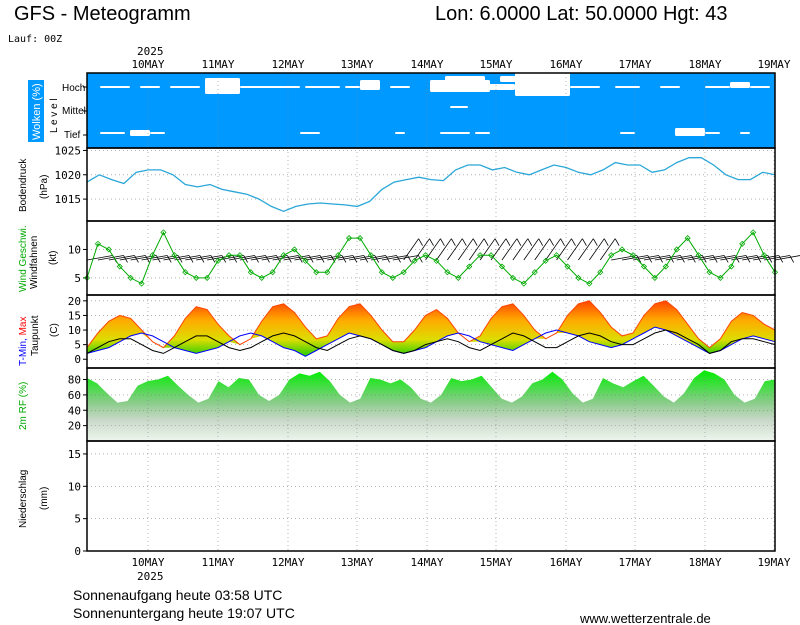 The height and width of the screenshot is (625, 800). What do you see at coordinates (147, 562) in the screenshot?
I see `bottom-date-label: 10MAY` at bounding box center [147, 562].